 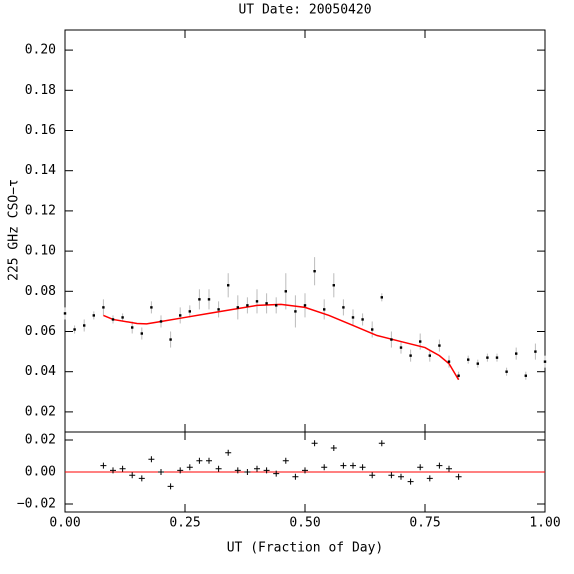 I want to click on x-tick-label: 0.25, so click(x=184, y=523).